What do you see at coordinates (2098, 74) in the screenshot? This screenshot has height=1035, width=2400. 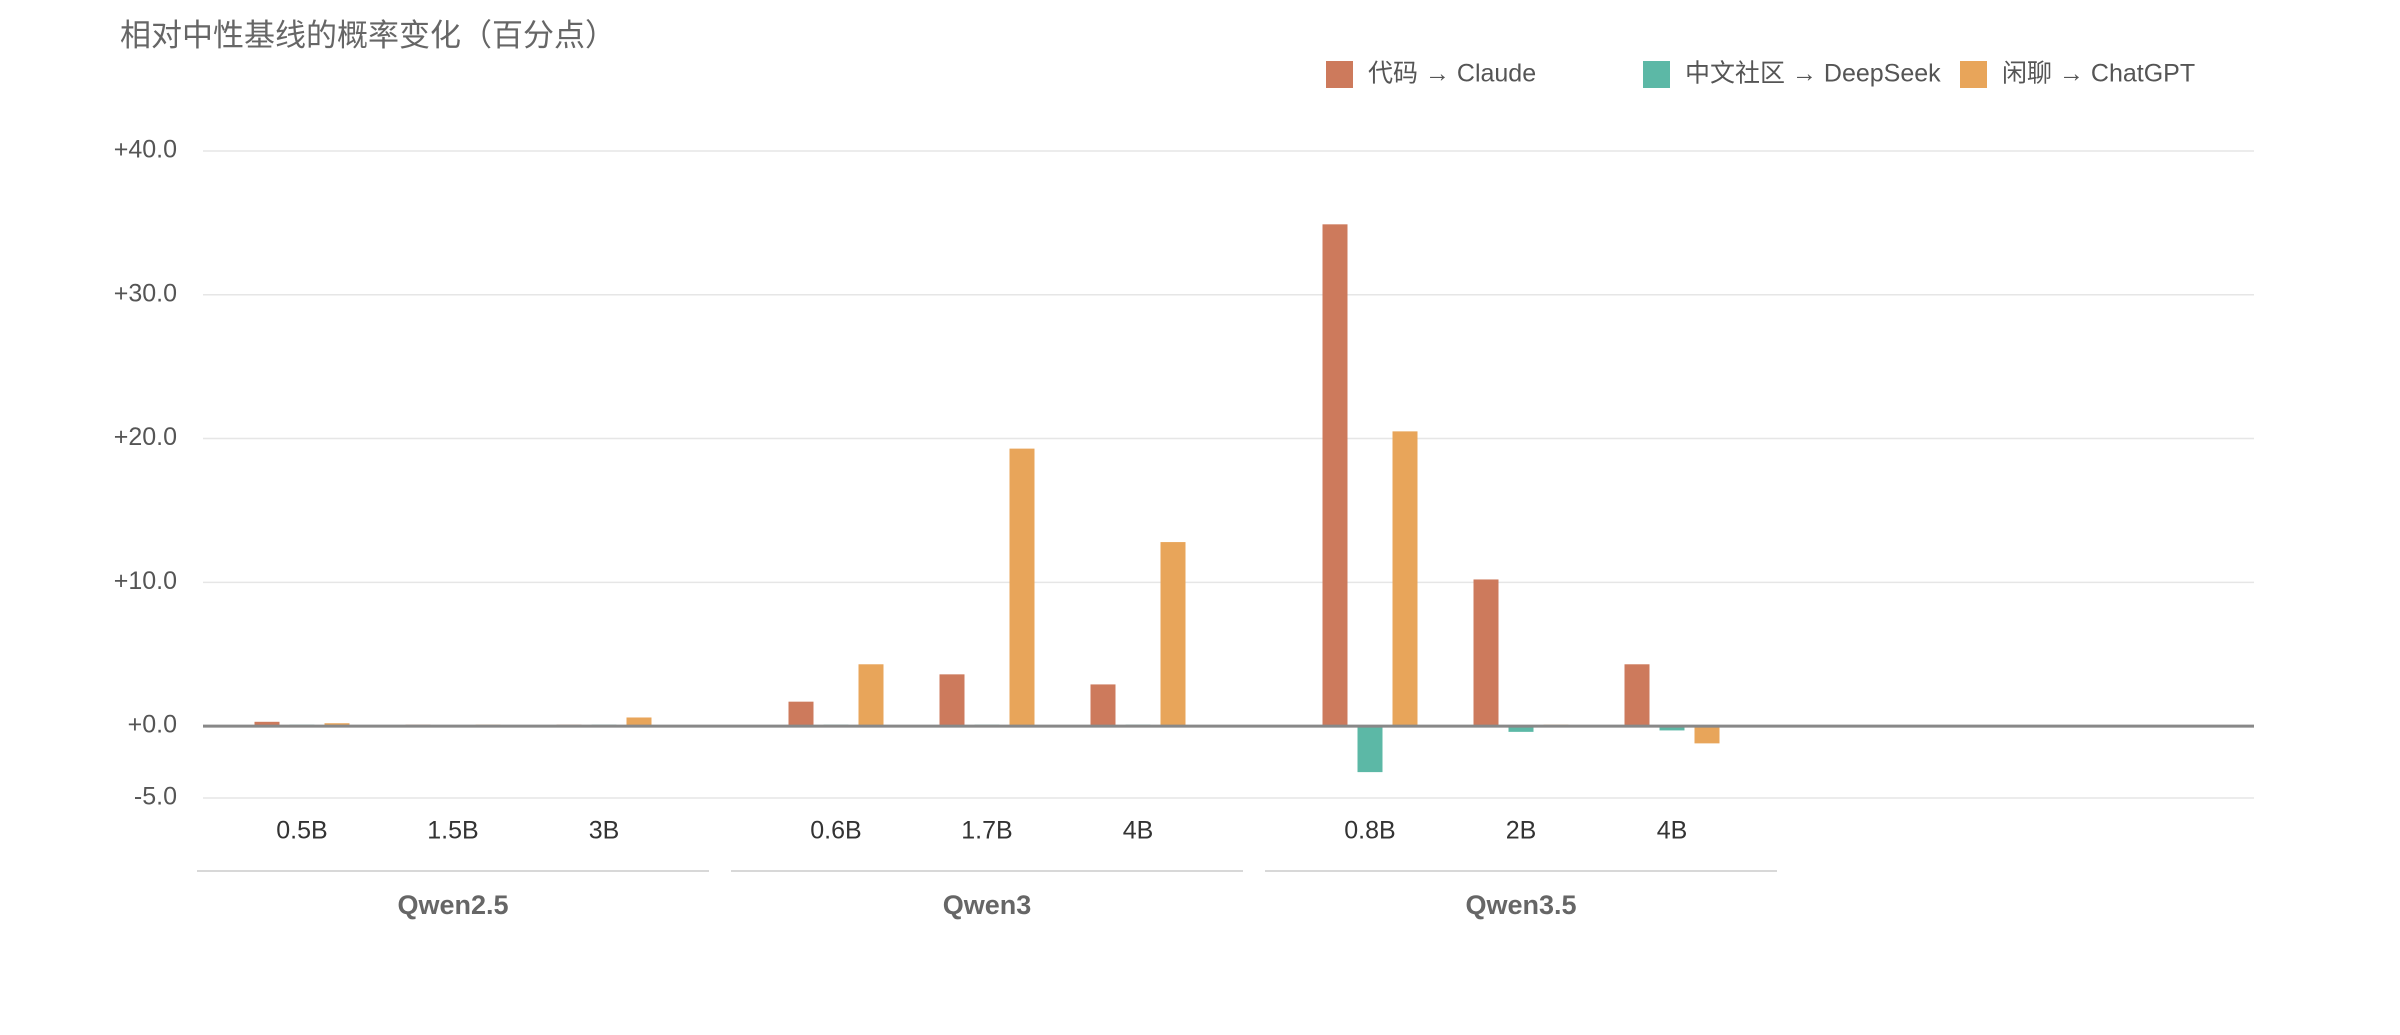 I see `legend-label: 闲聊 → ChatGPT` at bounding box center [2098, 74].